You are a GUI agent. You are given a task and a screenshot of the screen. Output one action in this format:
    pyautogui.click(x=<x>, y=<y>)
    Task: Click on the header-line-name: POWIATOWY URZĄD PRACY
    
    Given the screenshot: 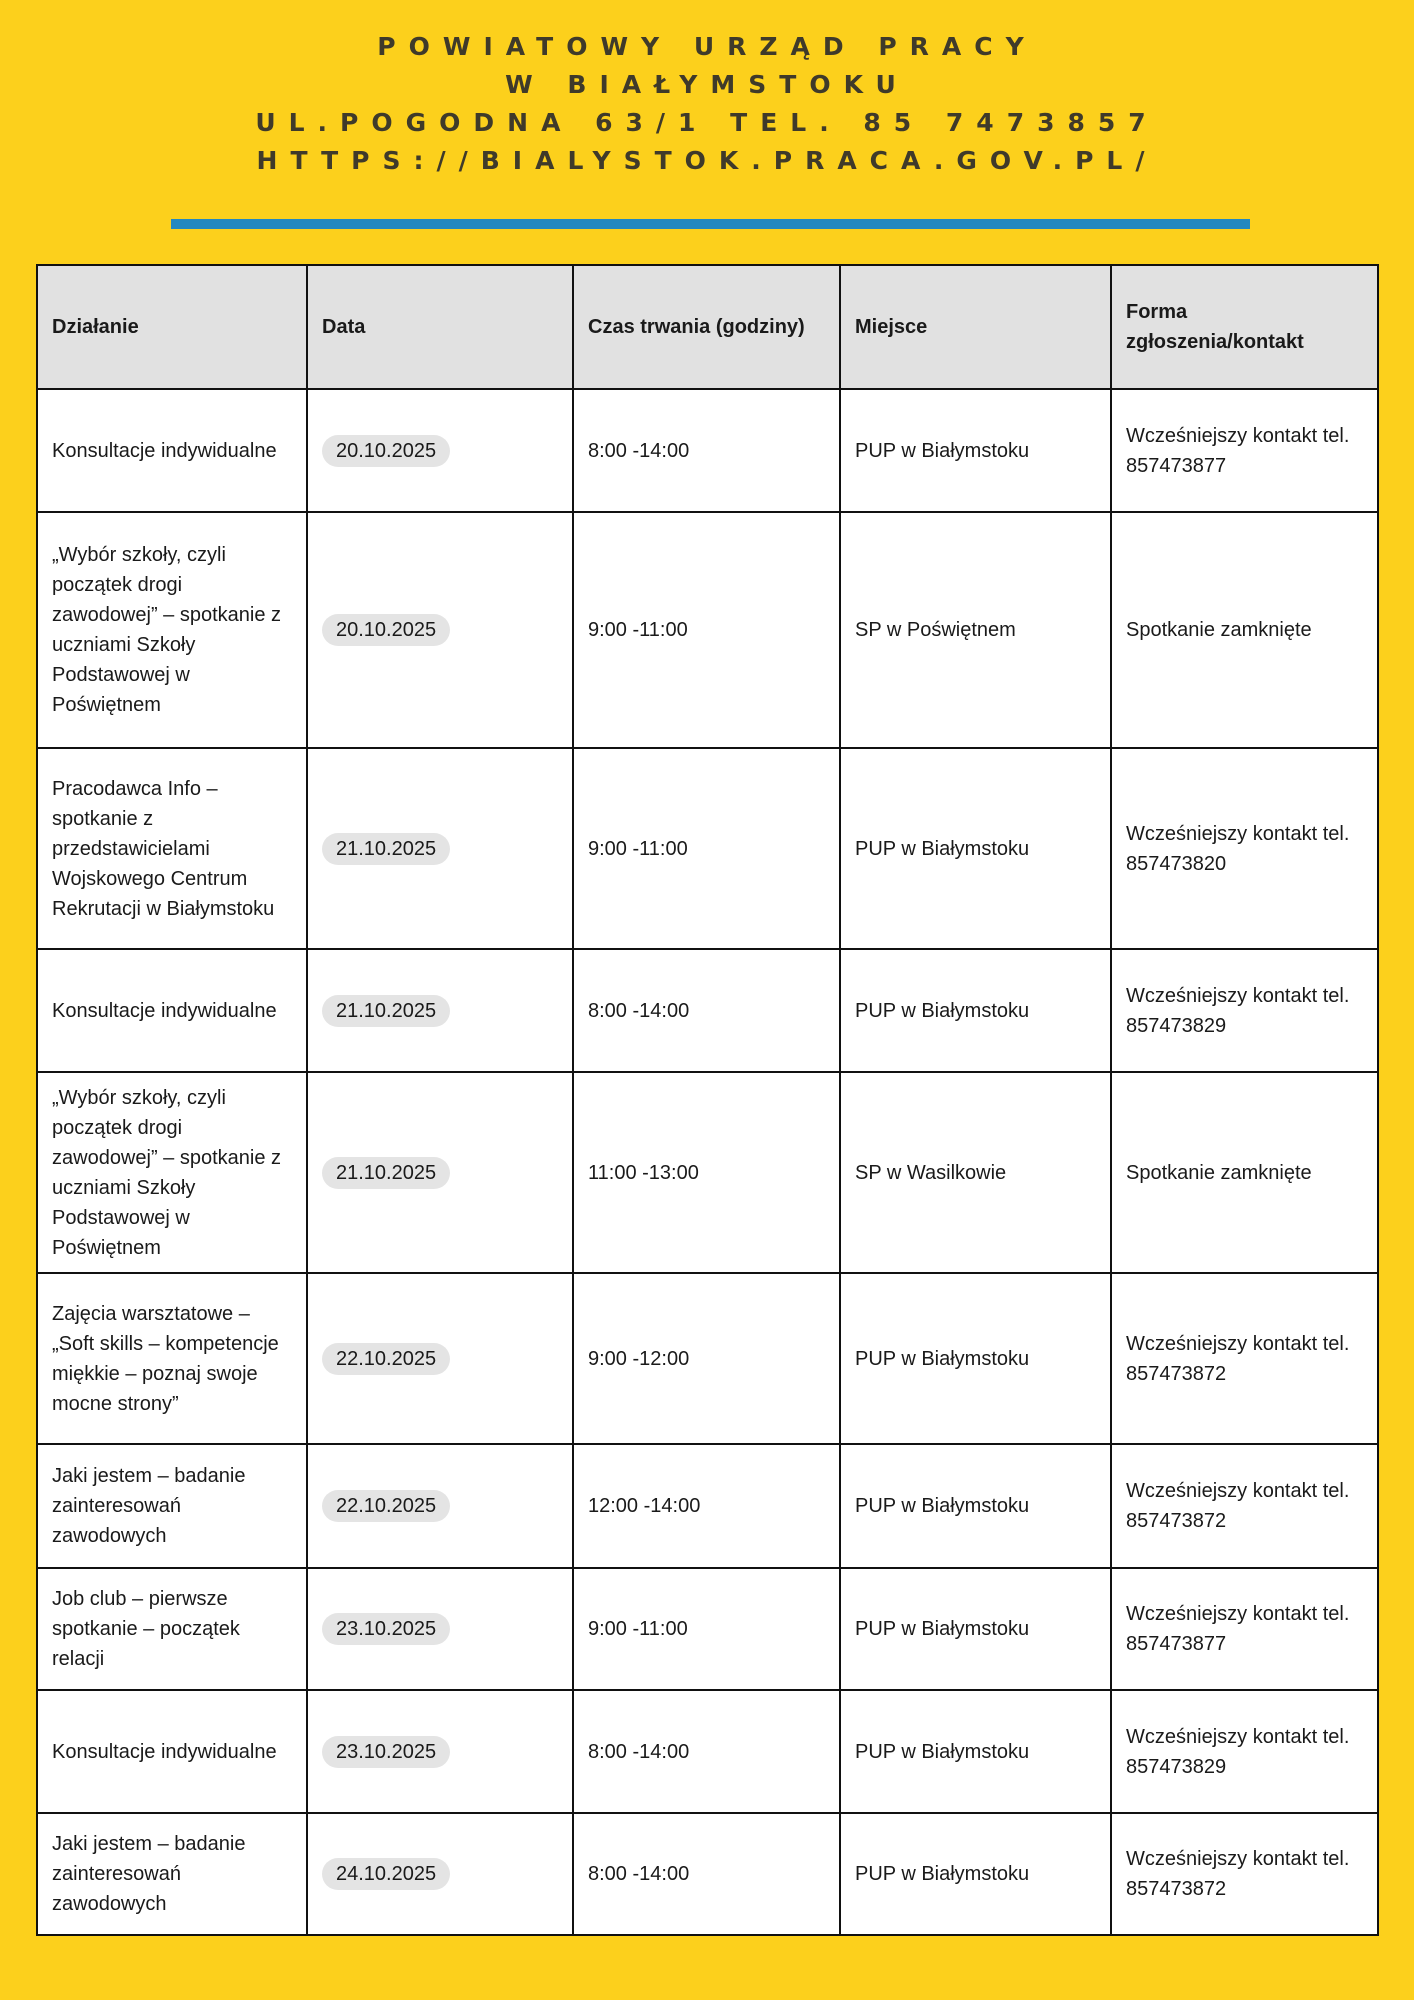 What is the action you would take?
    pyautogui.click(x=707, y=46)
    